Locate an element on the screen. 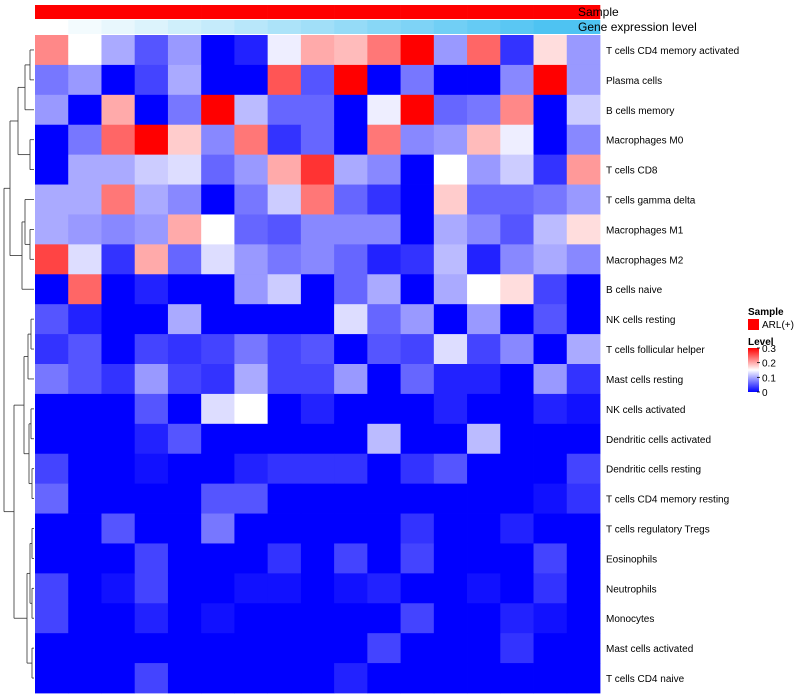 The width and height of the screenshot is (800, 700). legend-tick-label: 0.3 is located at coordinates (769, 349).